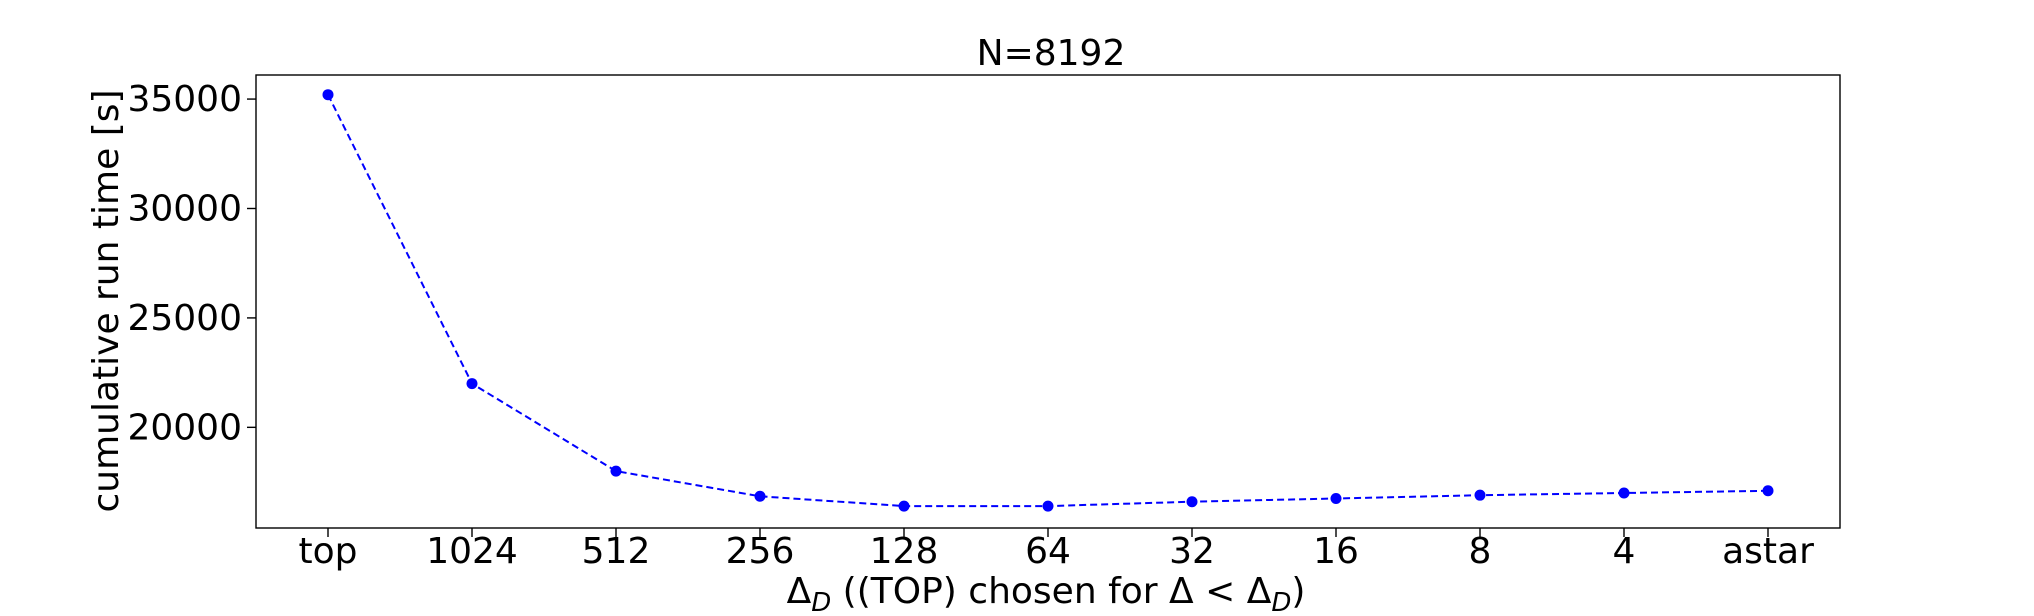  Describe the element at coordinates (184, 208) in the screenshot. I see `y-tick-label: 30000` at that location.